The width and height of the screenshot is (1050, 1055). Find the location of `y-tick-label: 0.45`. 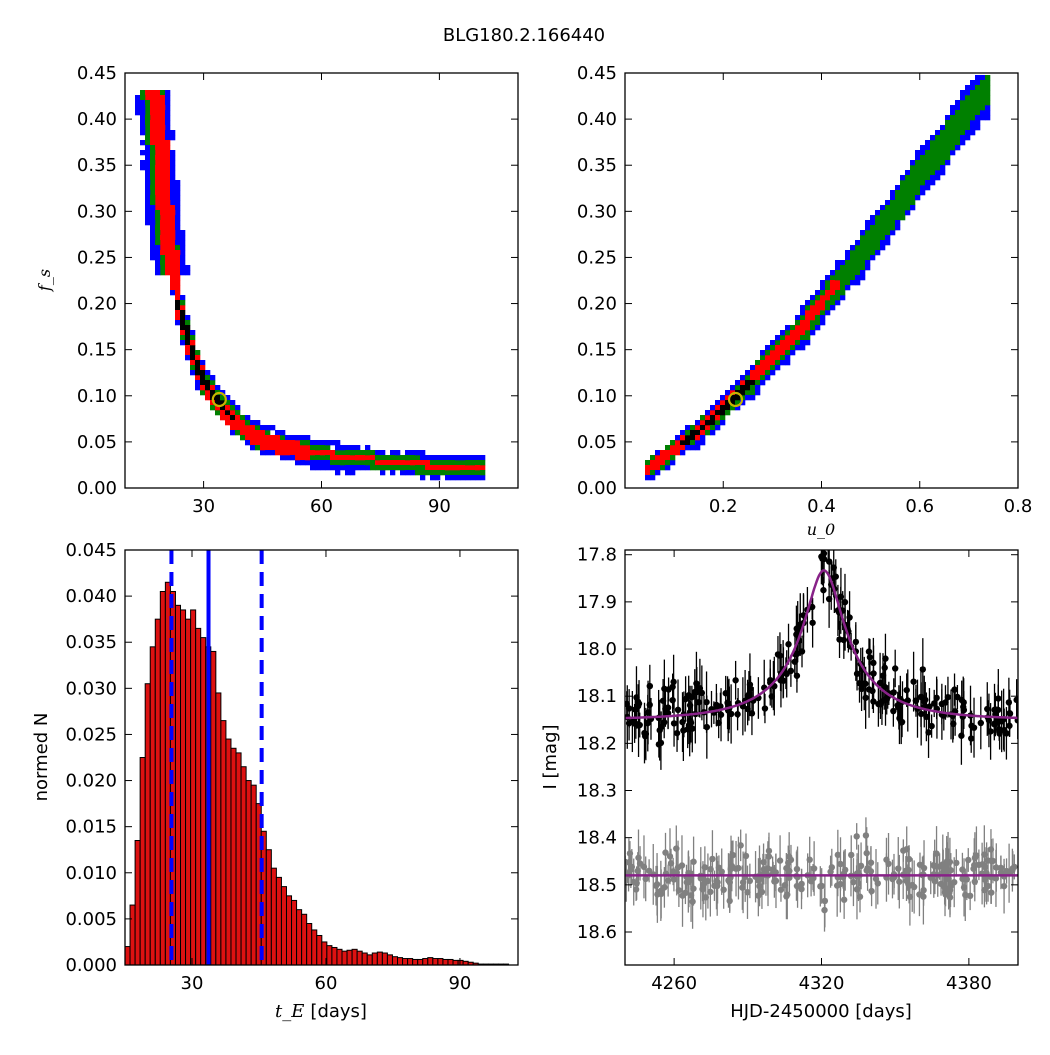

y-tick-label: 0.45 is located at coordinates (97, 73).